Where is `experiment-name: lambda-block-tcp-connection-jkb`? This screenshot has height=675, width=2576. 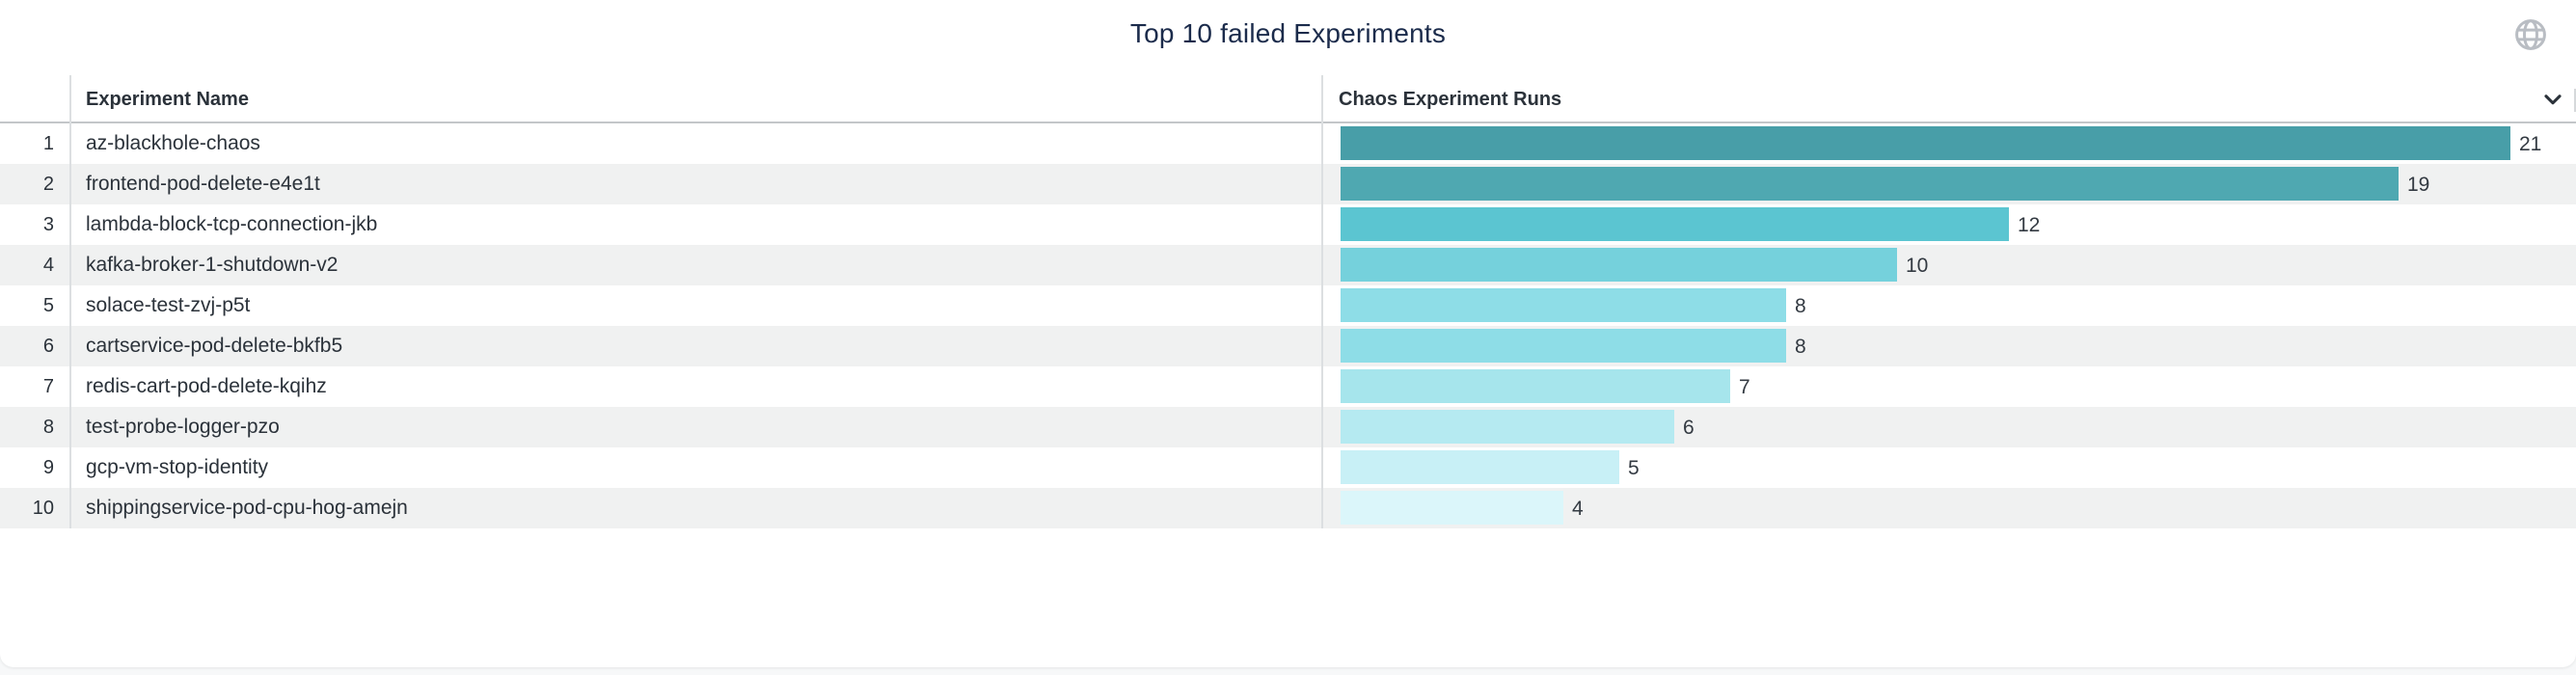
experiment-name: lambda-block-tcp-connection-jkb is located at coordinates (232, 224).